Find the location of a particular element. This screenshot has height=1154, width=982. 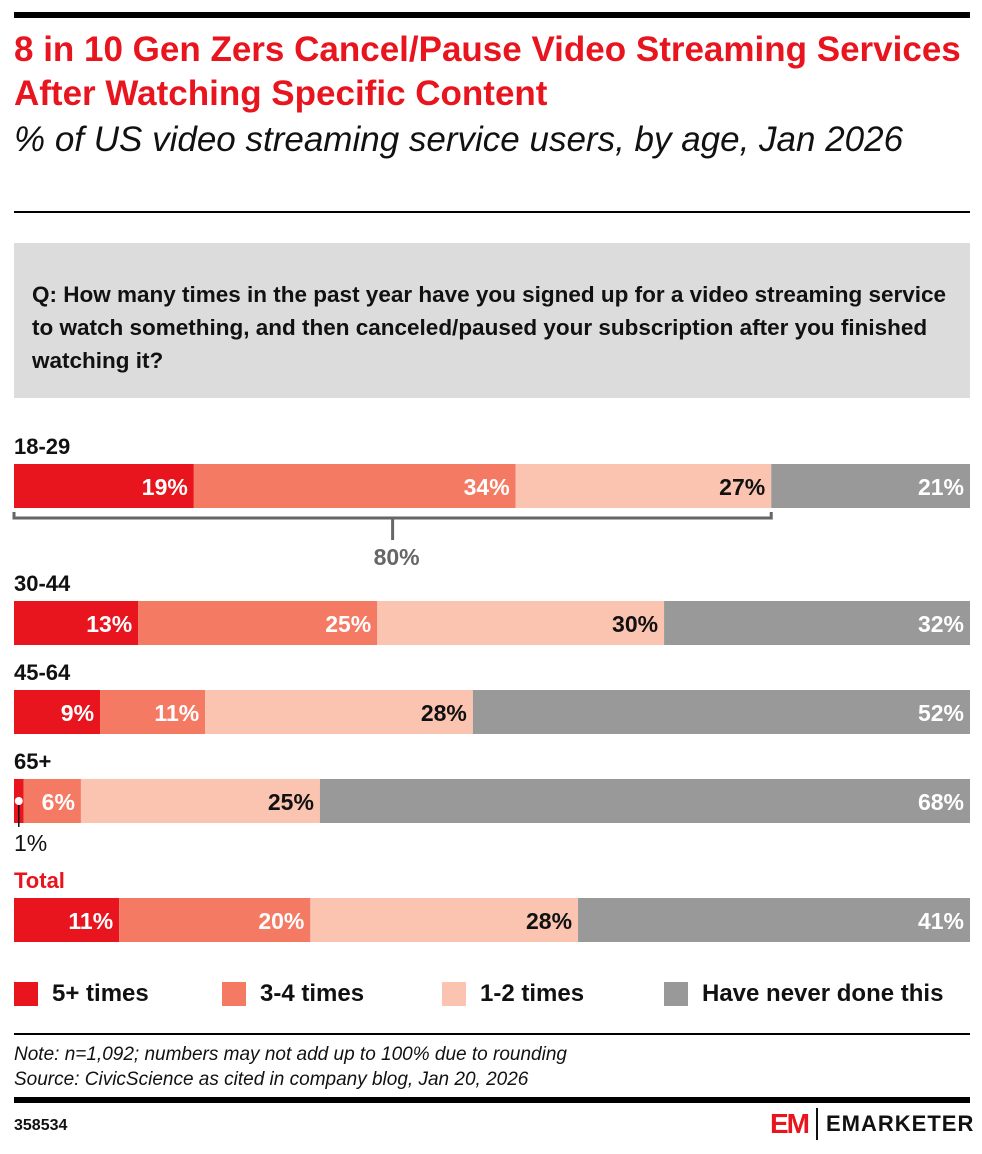

legend-label: 1-2 times is located at coordinates (532, 993).